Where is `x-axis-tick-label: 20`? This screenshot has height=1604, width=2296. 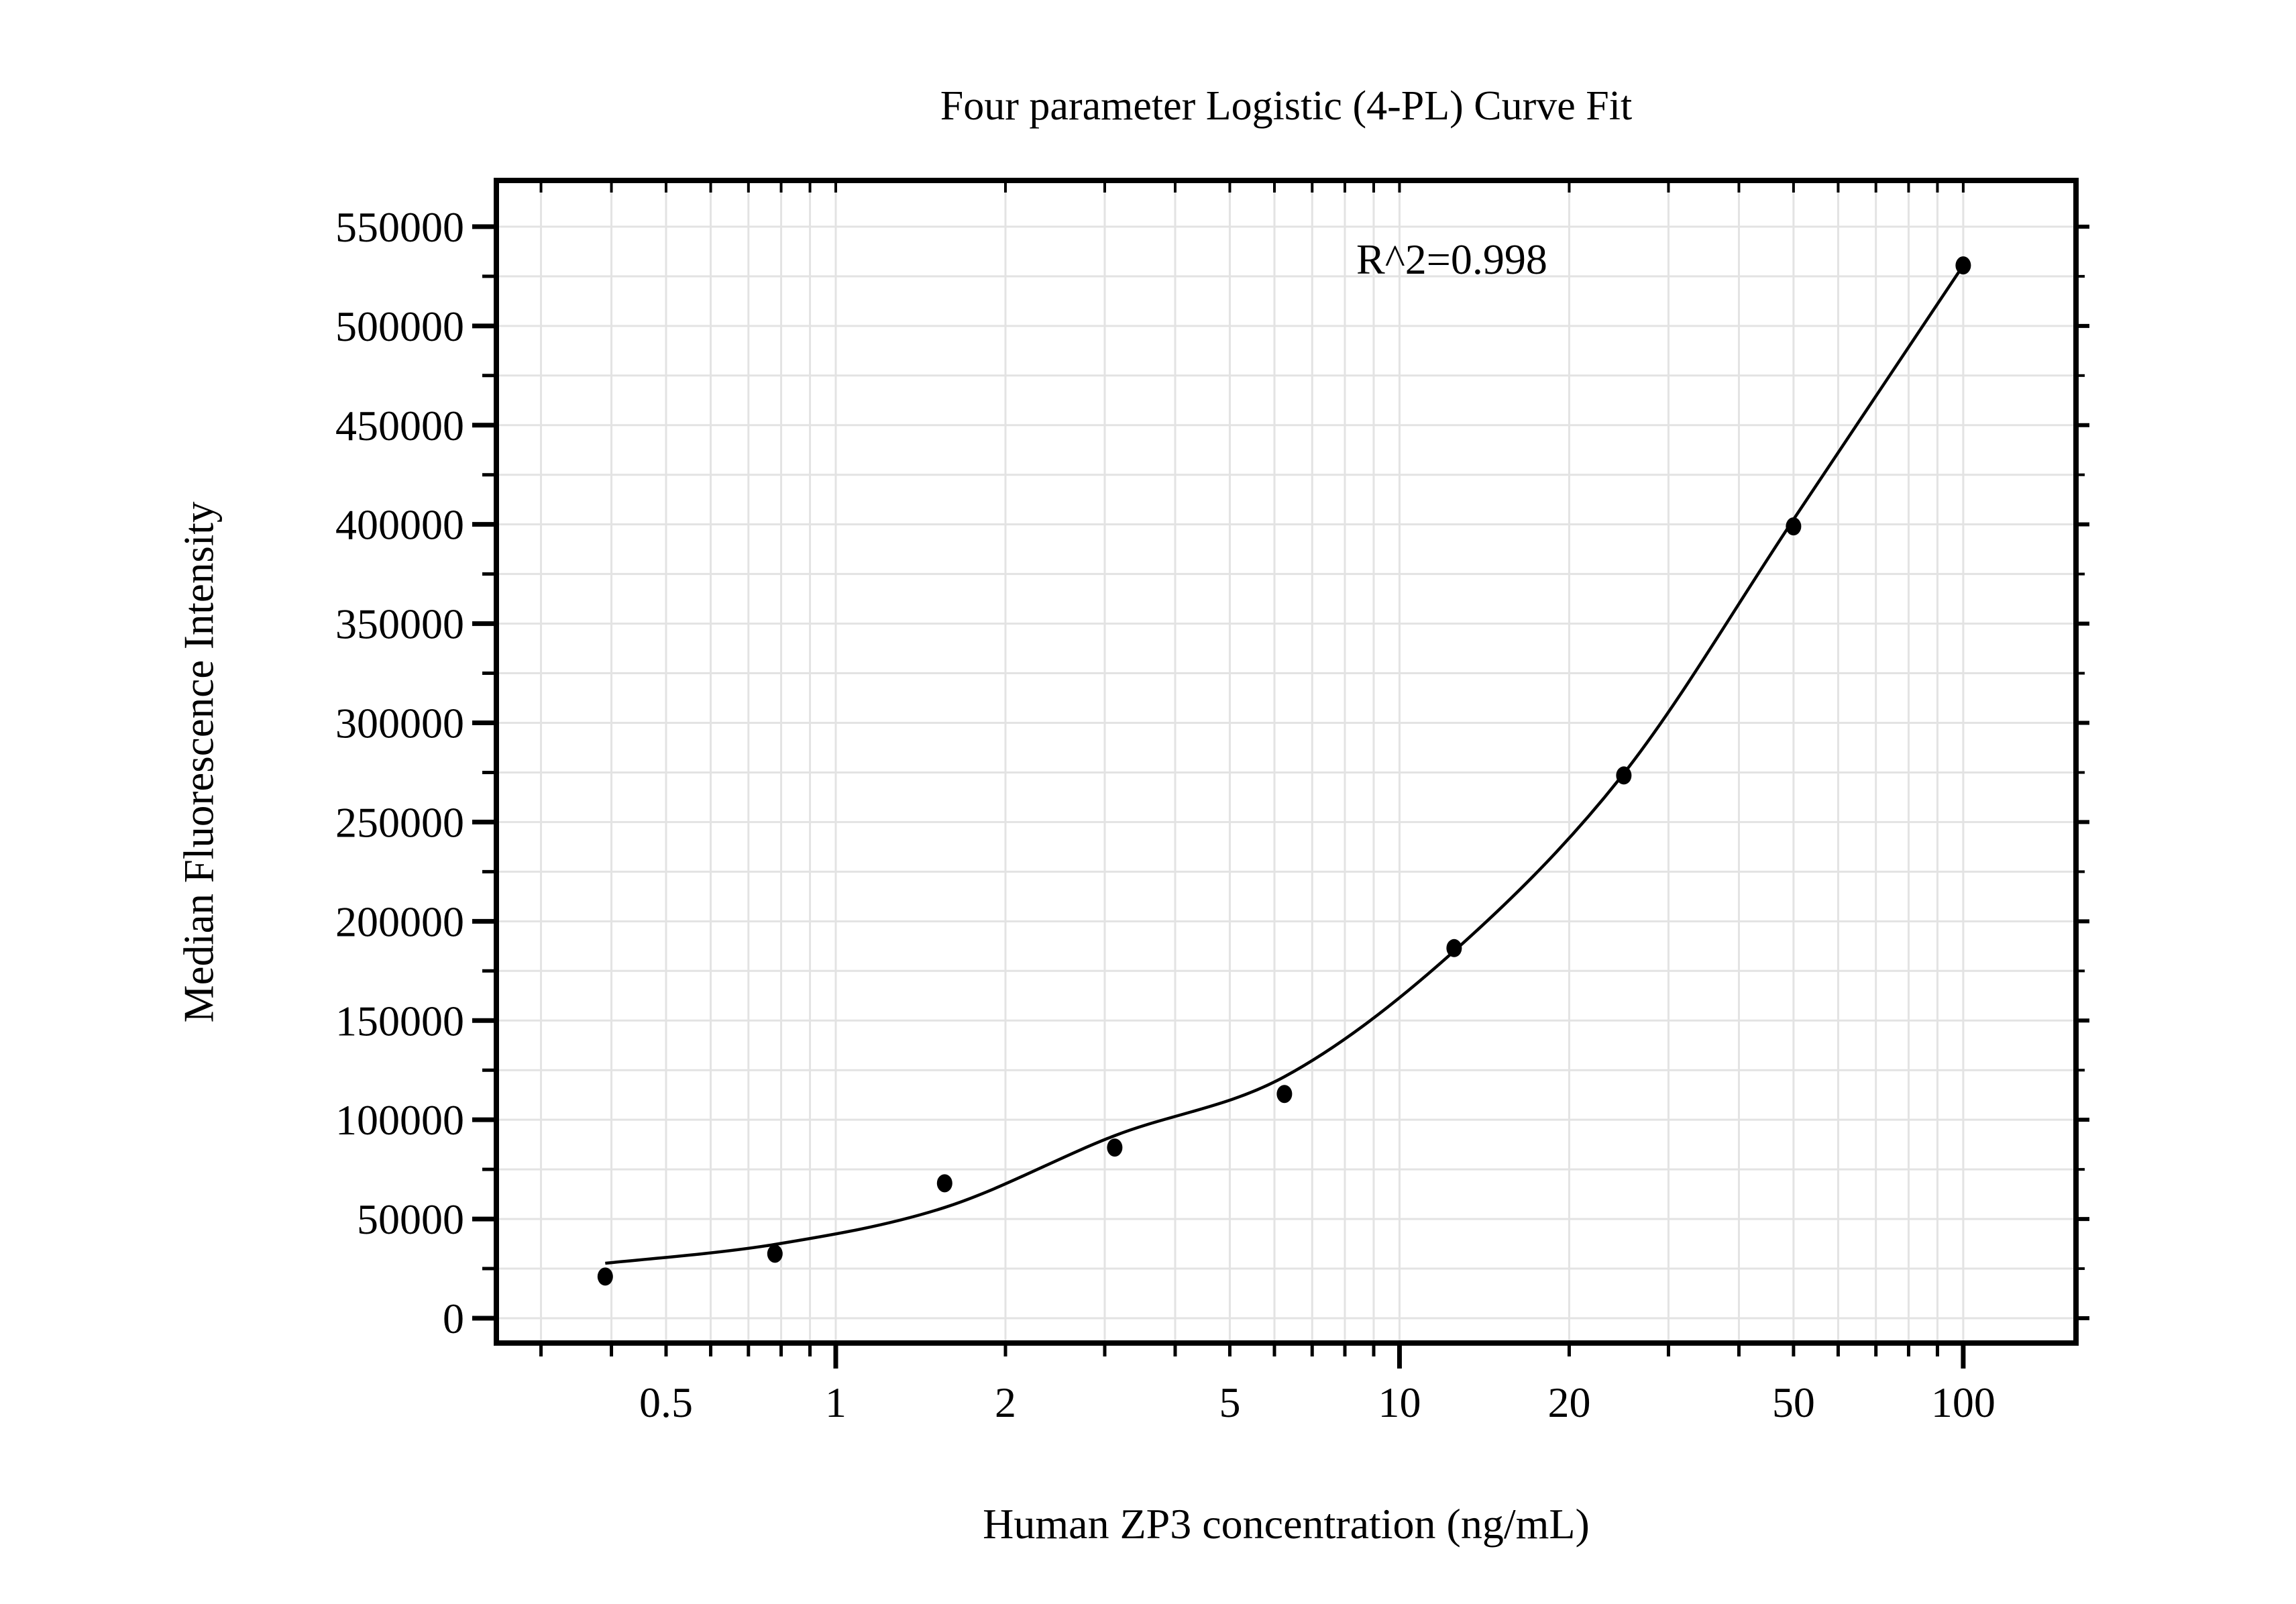
x-axis-tick-label: 20 is located at coordinates (1568, 1402).